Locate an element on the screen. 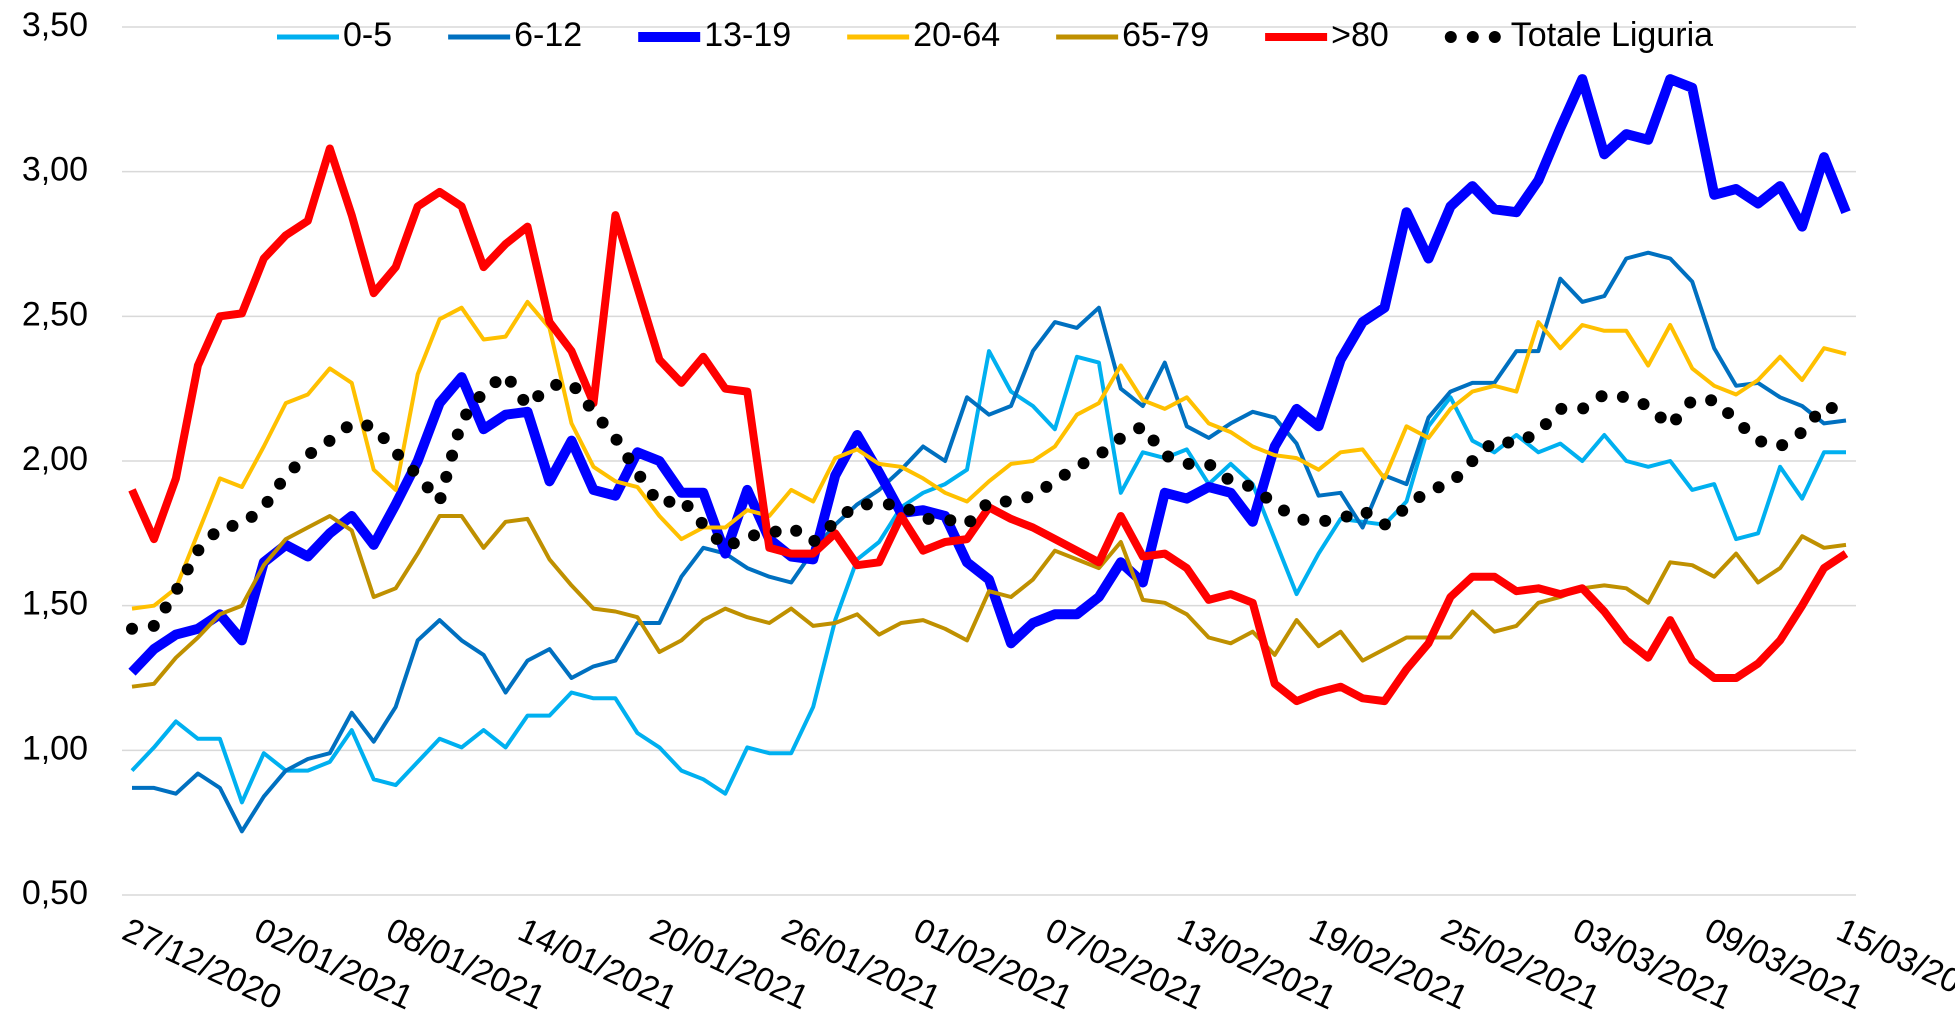 Image resolution: width=1955 pixels, height=1012 pixels. y-tick-label: 1,00 is located at coordinates (55, 748).